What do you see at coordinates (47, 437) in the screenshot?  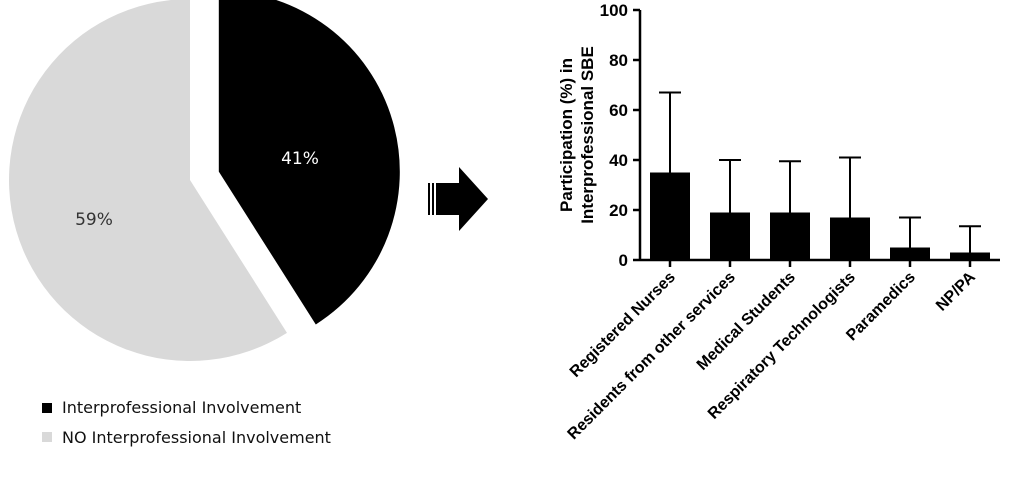 I see `legend-swatch-no-interprofessional` at bounding box center [47, 437].